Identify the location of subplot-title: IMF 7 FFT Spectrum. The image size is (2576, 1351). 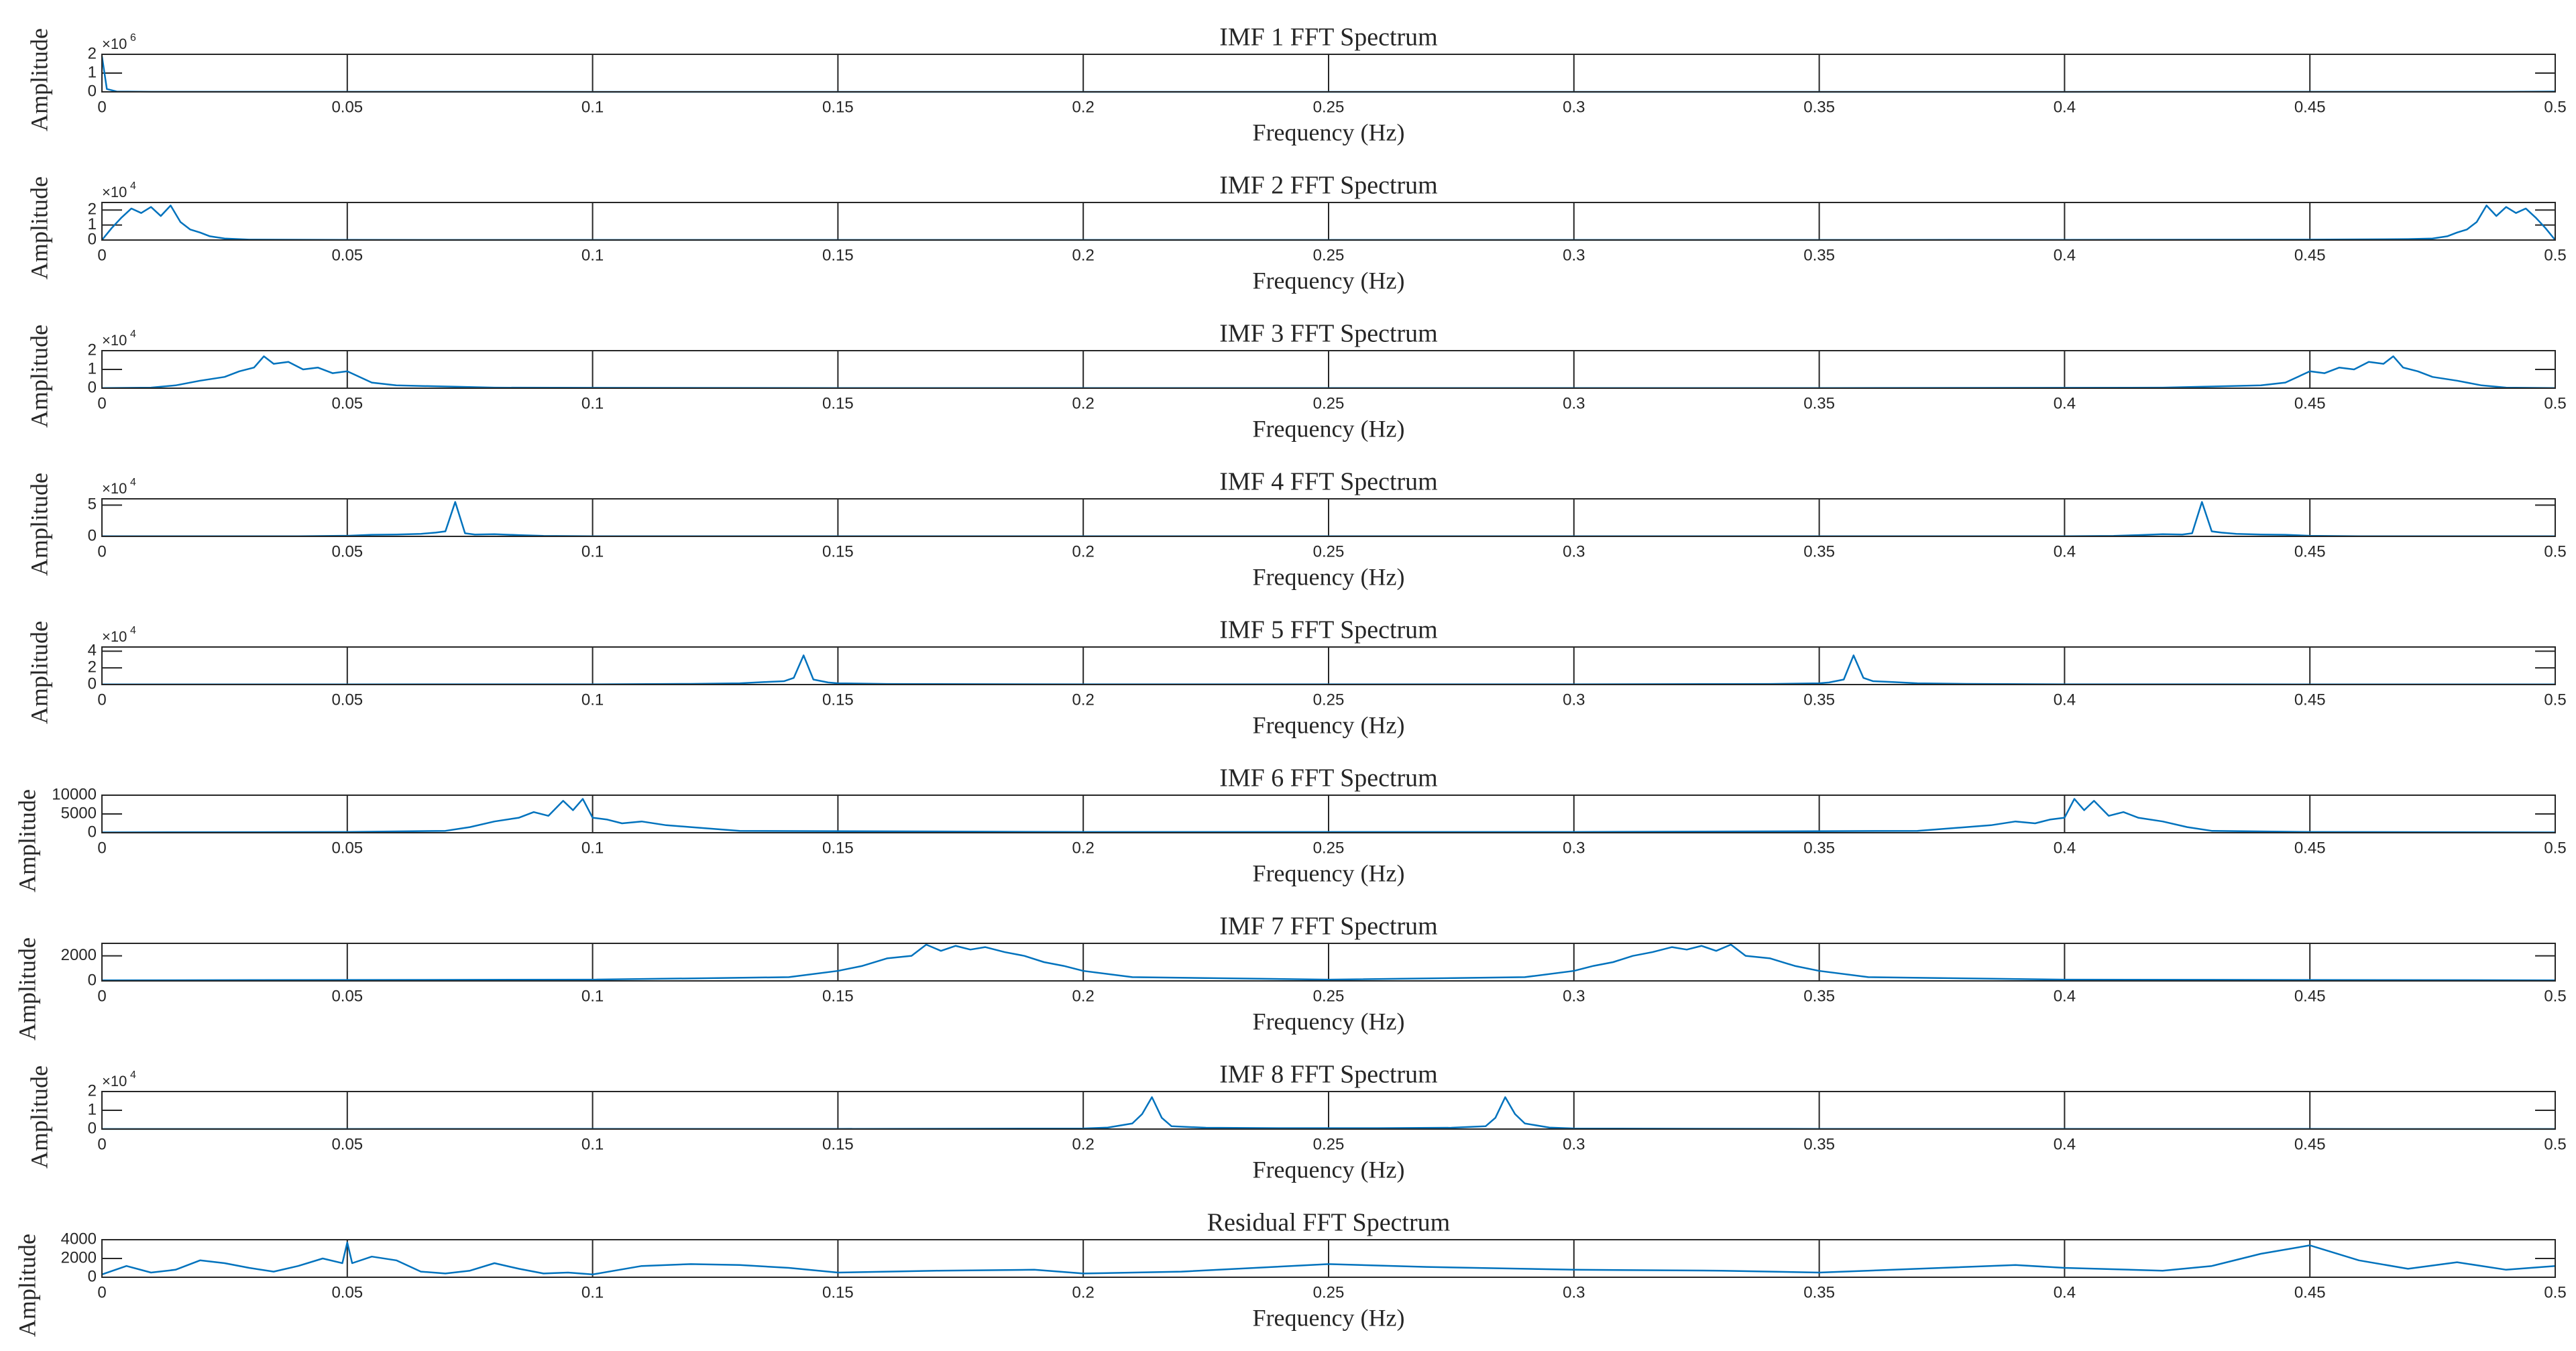
(1328, 927).